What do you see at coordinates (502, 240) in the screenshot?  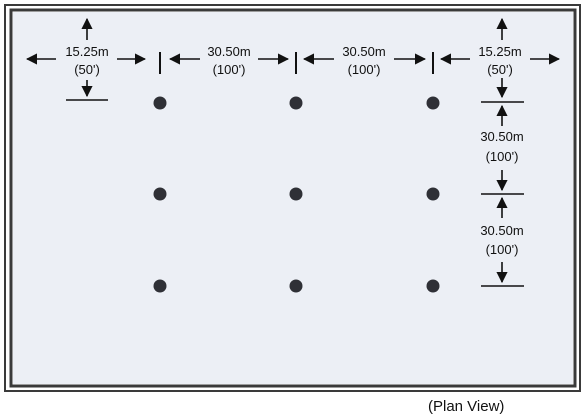 I see `dimension-row-span-2: 30.50m (100')` at bounding box center [502, 240].